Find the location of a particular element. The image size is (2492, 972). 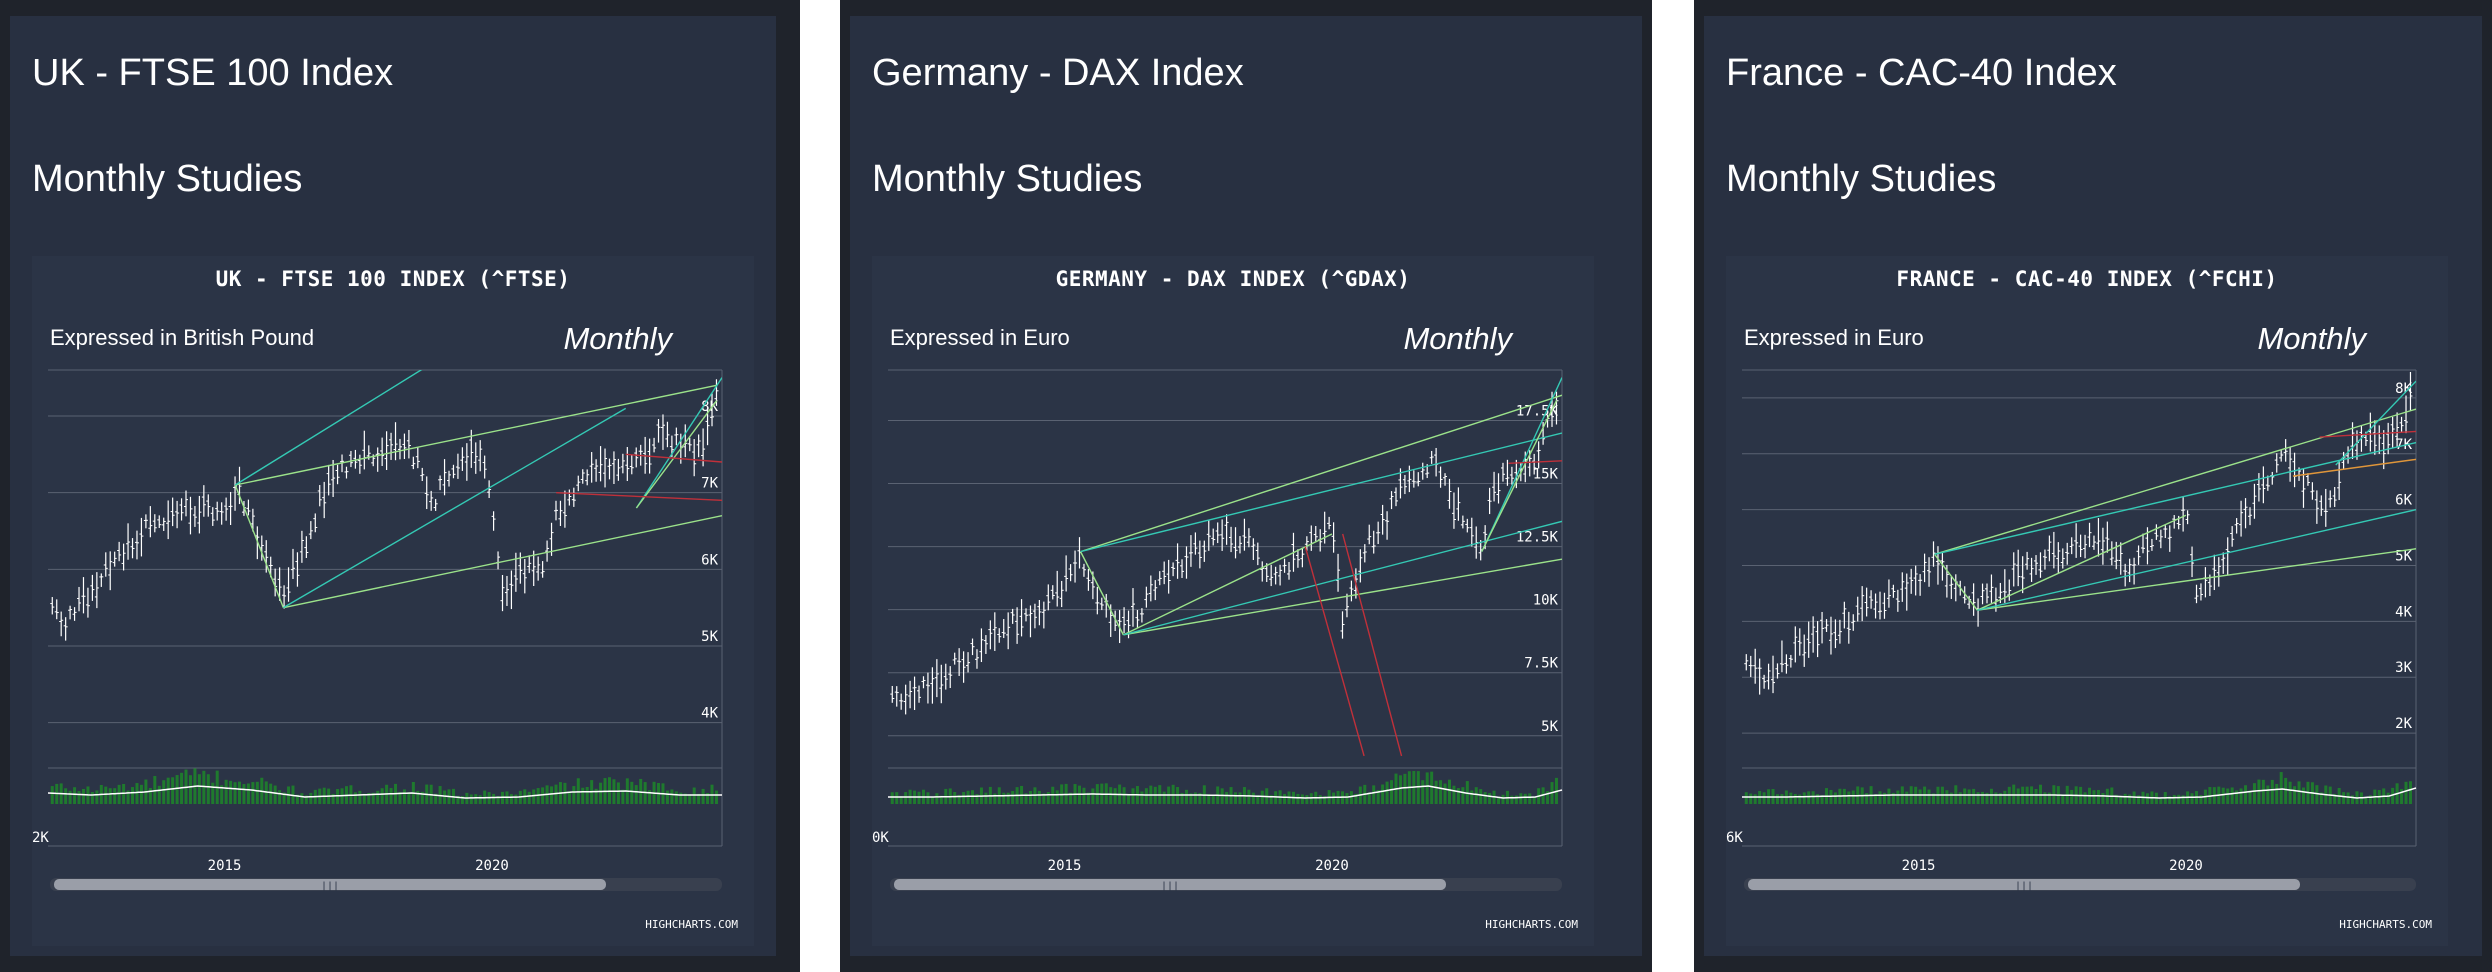

panel-subtitle: Monthly Studies is located at coordinates (1861, 179).